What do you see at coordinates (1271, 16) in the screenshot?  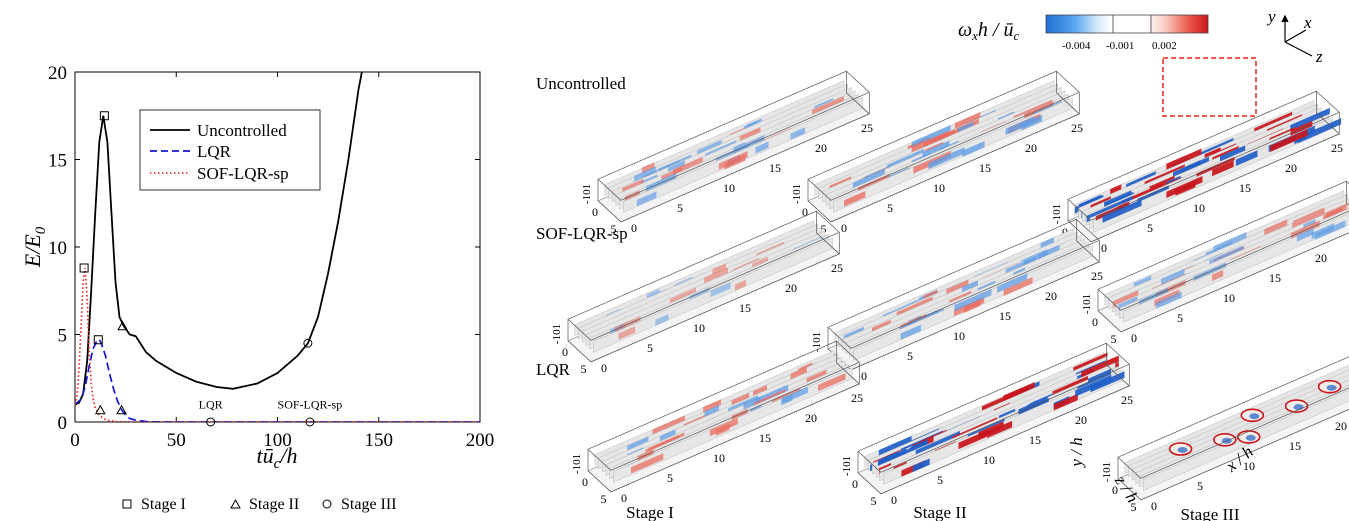 I see `triad-y: y` at bounding box center [1271, 16].